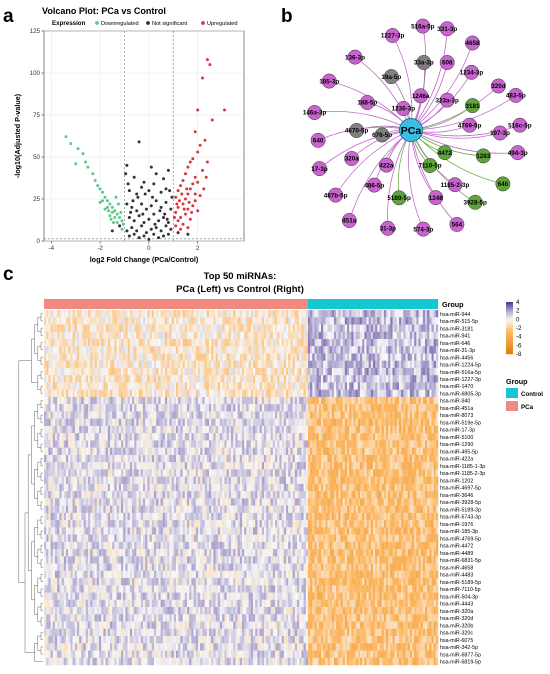  What do you see at coordinates (198, 248) in the screenshot?
I see `volcano-x-tick-label: 2` at bounding box center [198, 248].